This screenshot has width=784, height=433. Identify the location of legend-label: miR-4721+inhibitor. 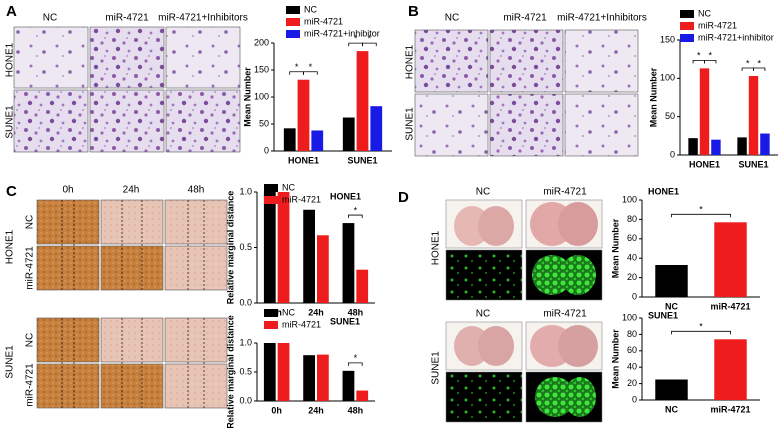
(342, 33).